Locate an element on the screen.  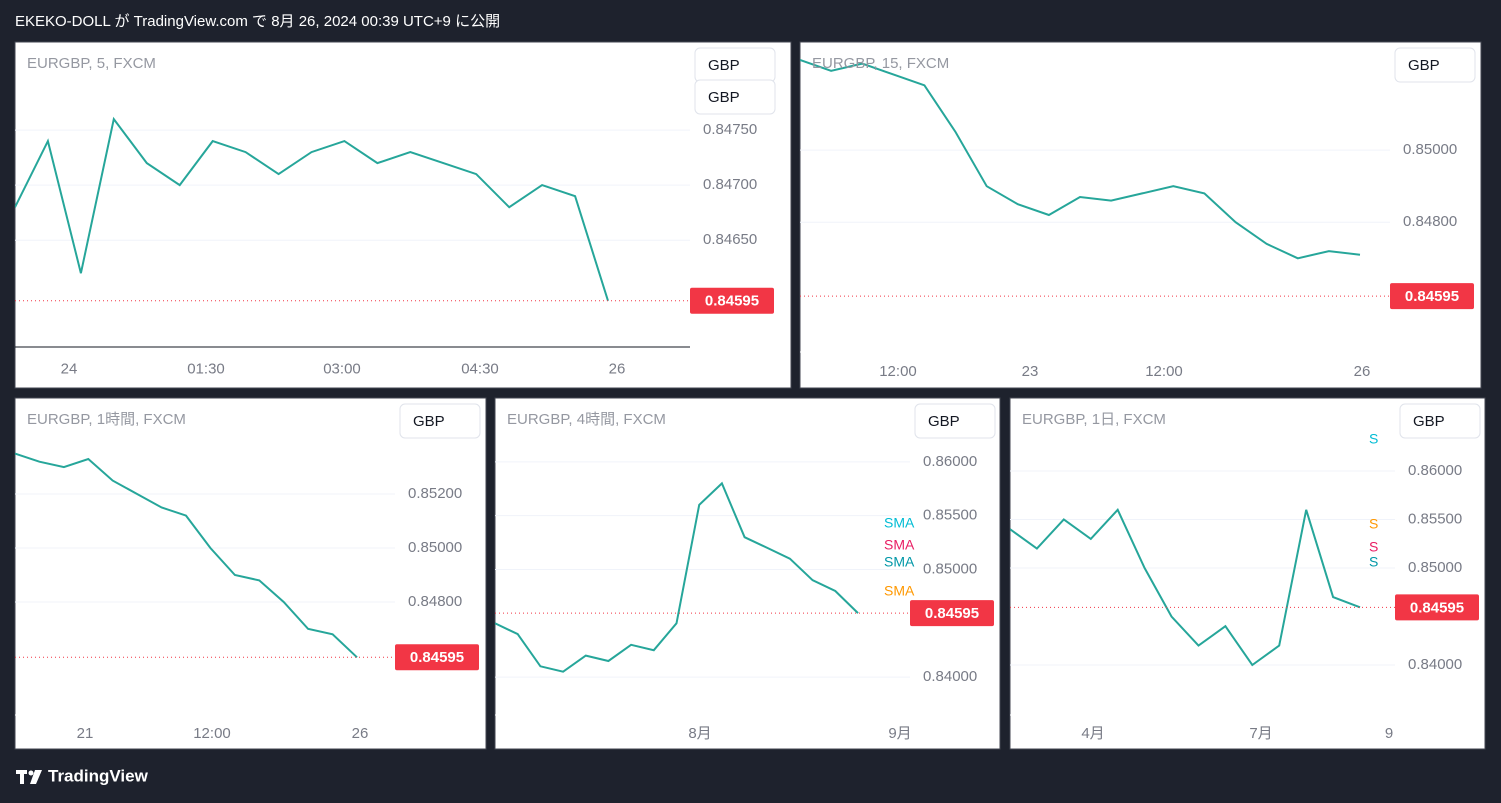
x-tick-label: 7月 is located at coordinates (1260, 733).